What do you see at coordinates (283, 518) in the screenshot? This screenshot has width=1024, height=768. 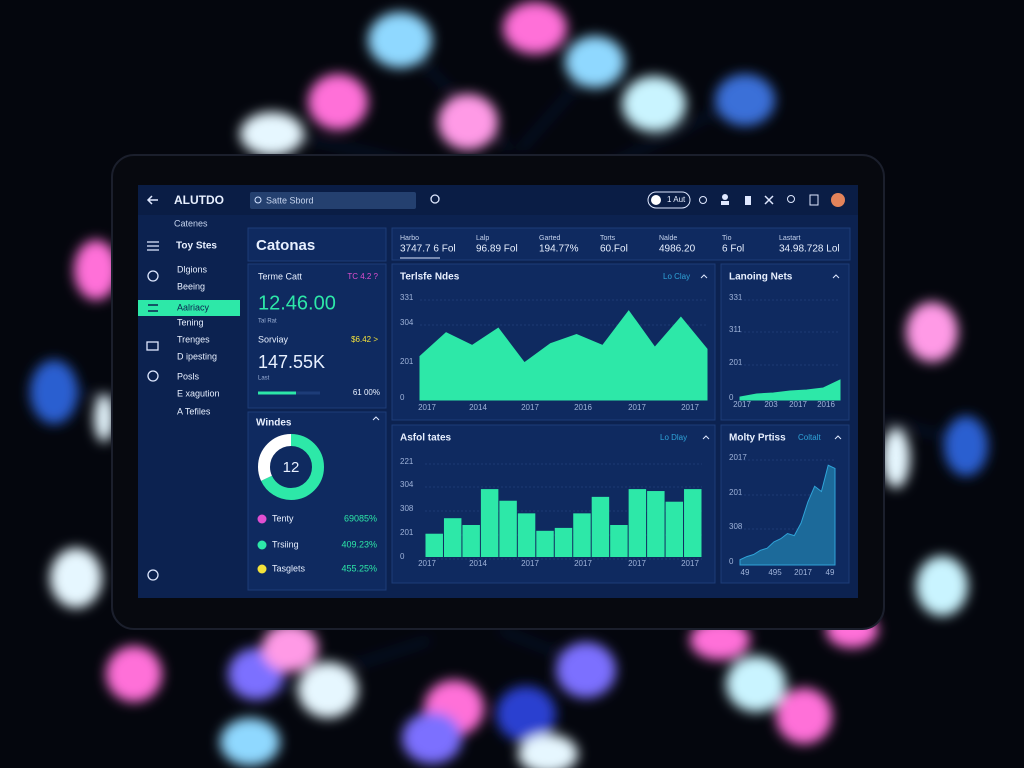 I see `legend-name: Tenty` at bounding box center [283, 518].